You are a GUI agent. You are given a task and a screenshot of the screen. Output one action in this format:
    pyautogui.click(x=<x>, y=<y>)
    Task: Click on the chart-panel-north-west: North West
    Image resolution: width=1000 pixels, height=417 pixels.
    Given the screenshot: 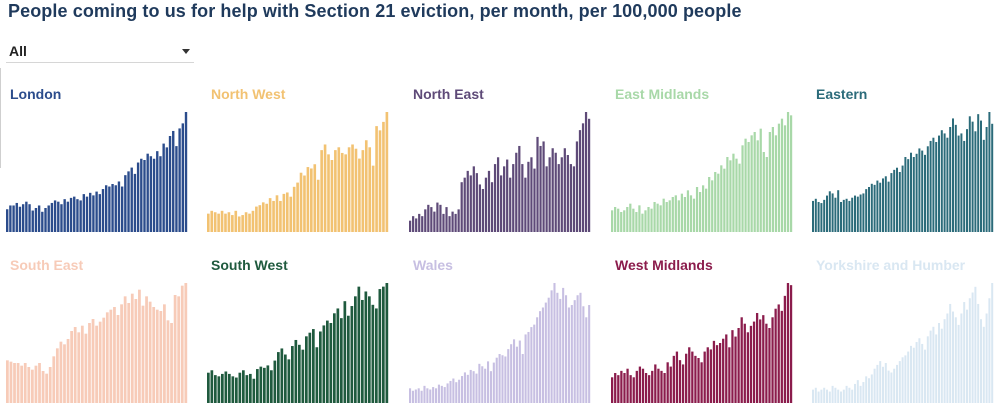 What is the action you would take?
    pyautogui.click(x=302, y=166)
    